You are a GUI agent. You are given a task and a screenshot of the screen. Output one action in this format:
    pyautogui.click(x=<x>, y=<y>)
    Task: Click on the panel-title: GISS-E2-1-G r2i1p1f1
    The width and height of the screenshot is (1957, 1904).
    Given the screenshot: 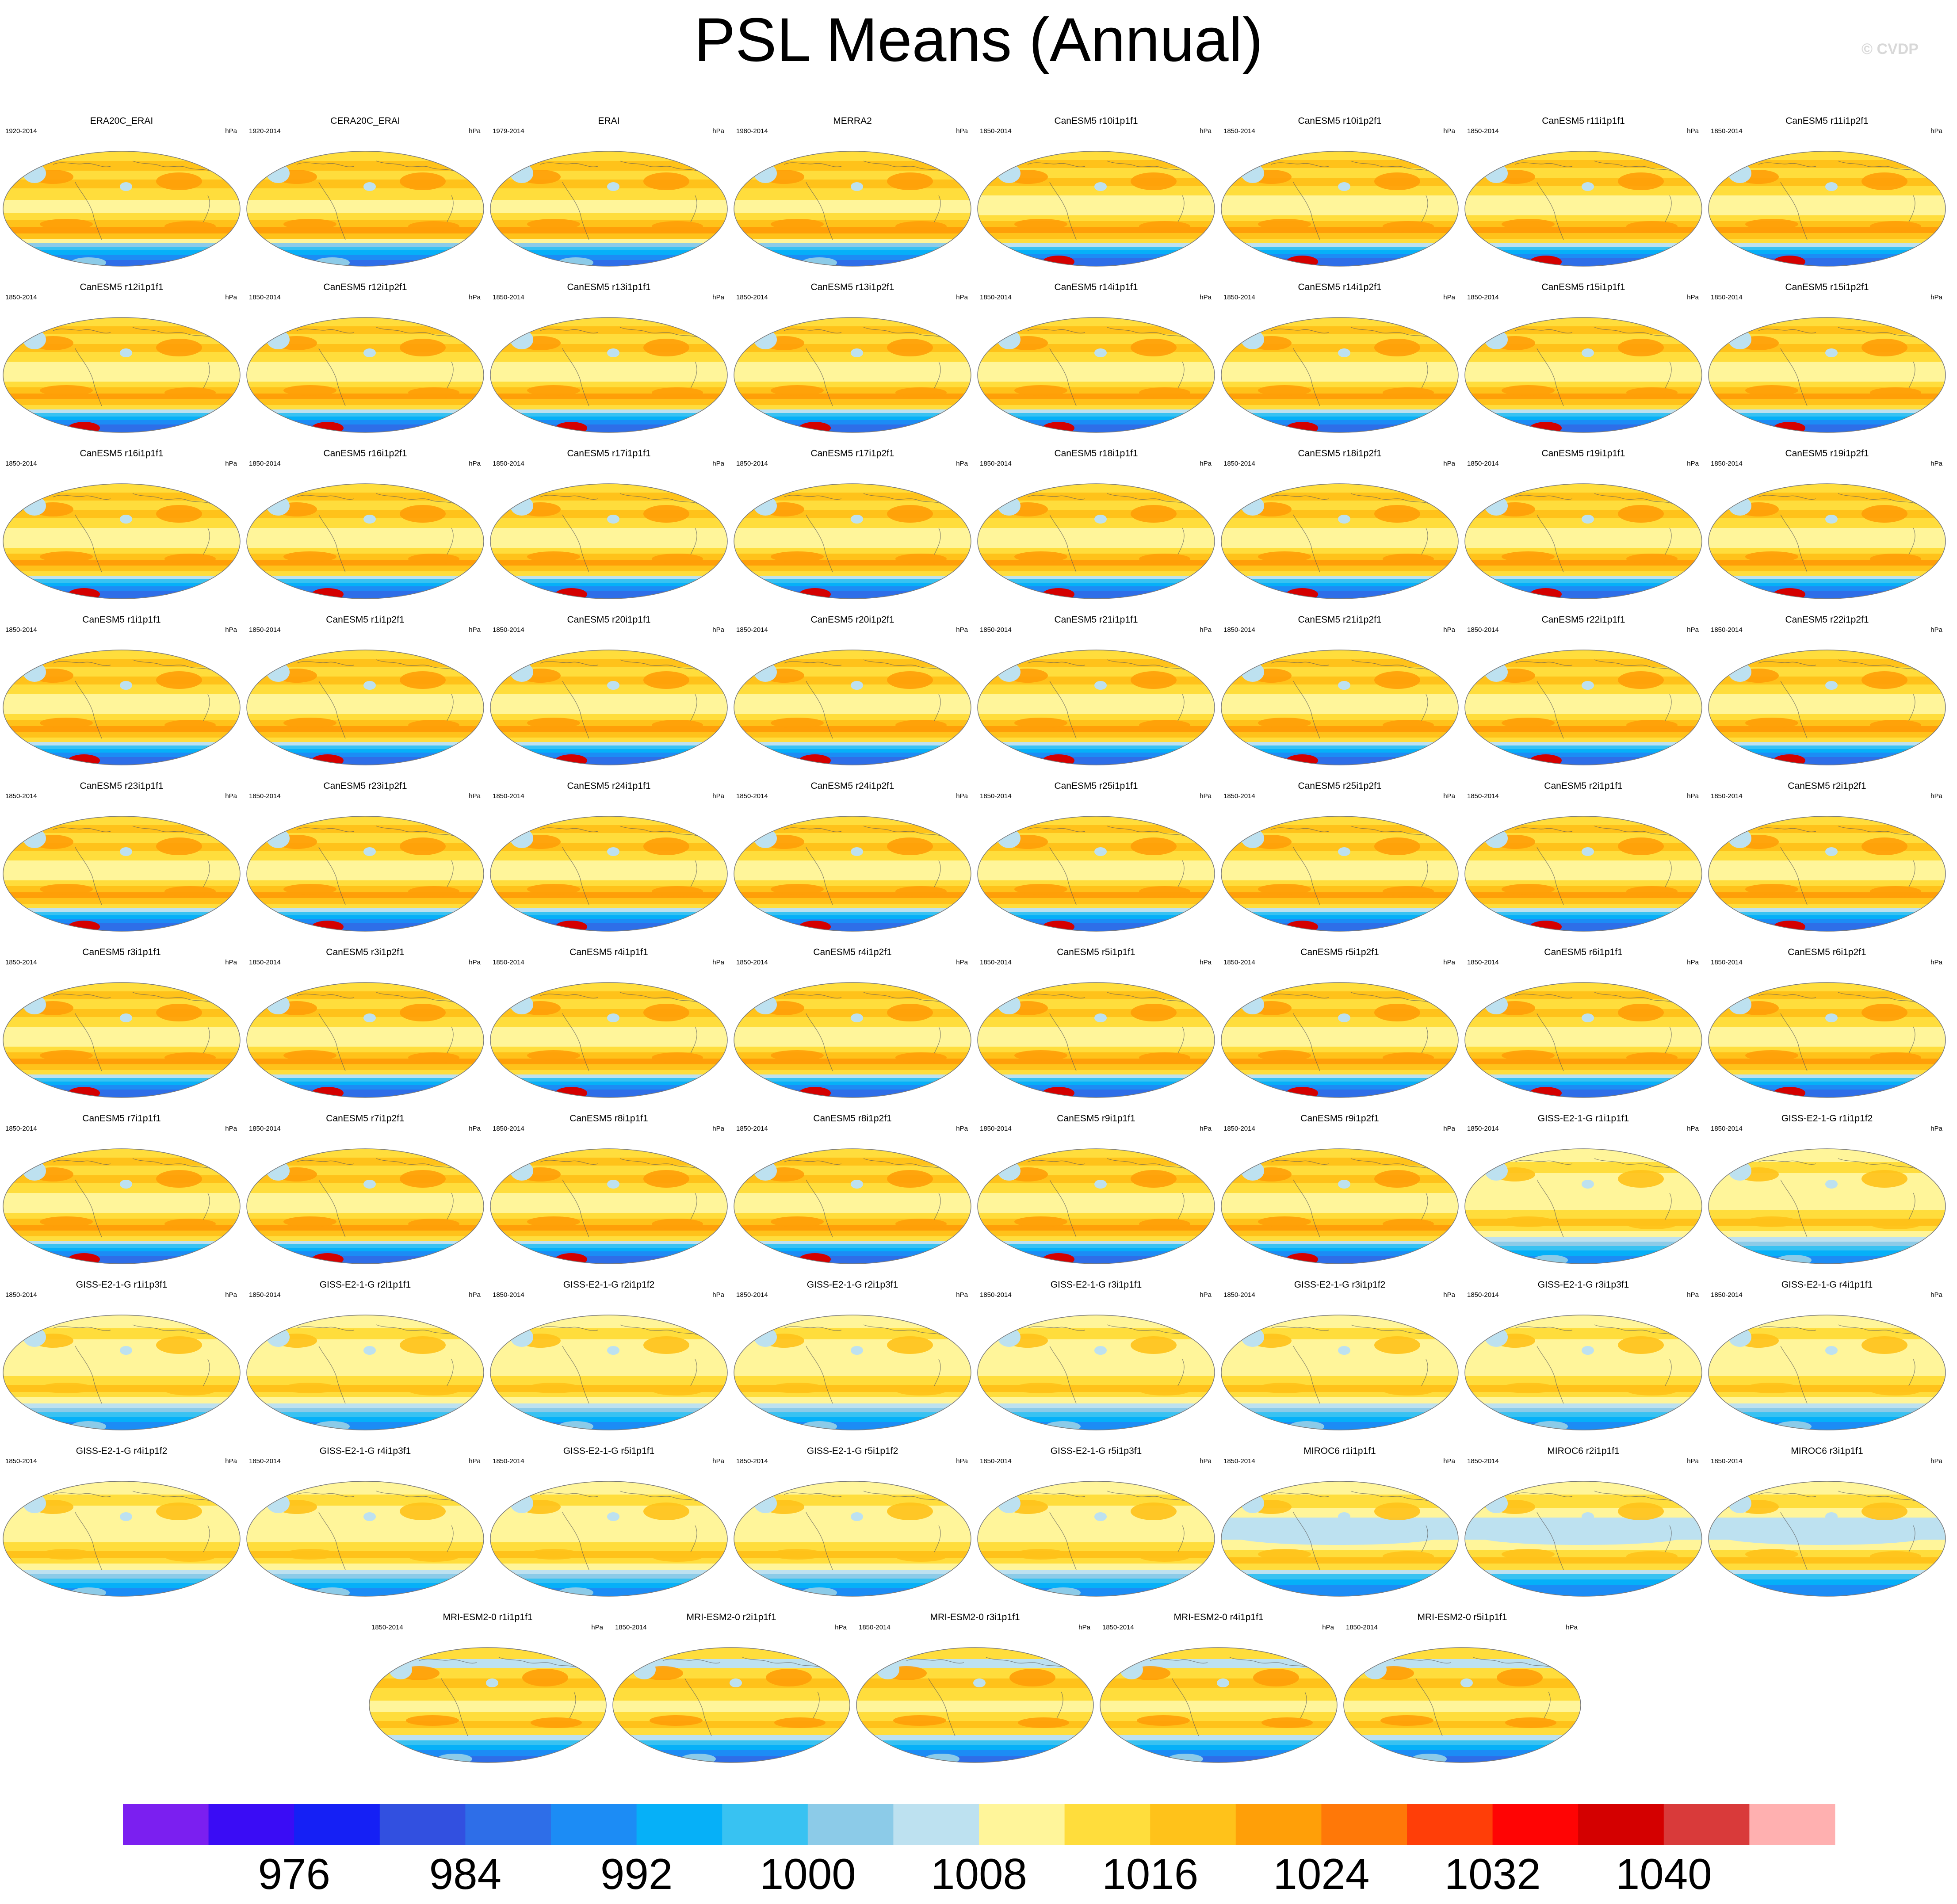 What is the action you would take?
    pyautogui.click(x=365, y=1285)
    